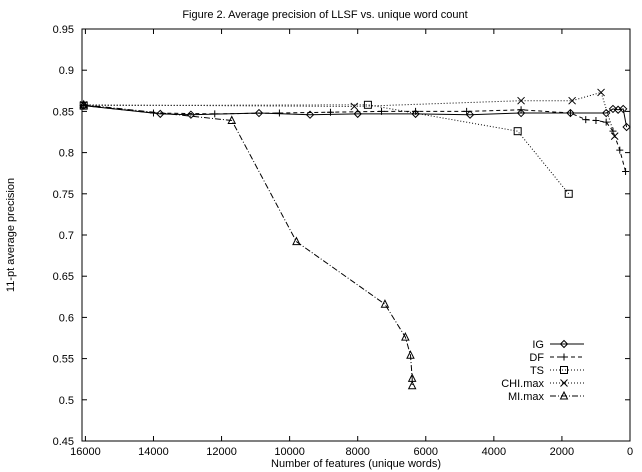 This screenshot has width=642, height=472. I want to click on legend-item: IG, so click(558, 345).